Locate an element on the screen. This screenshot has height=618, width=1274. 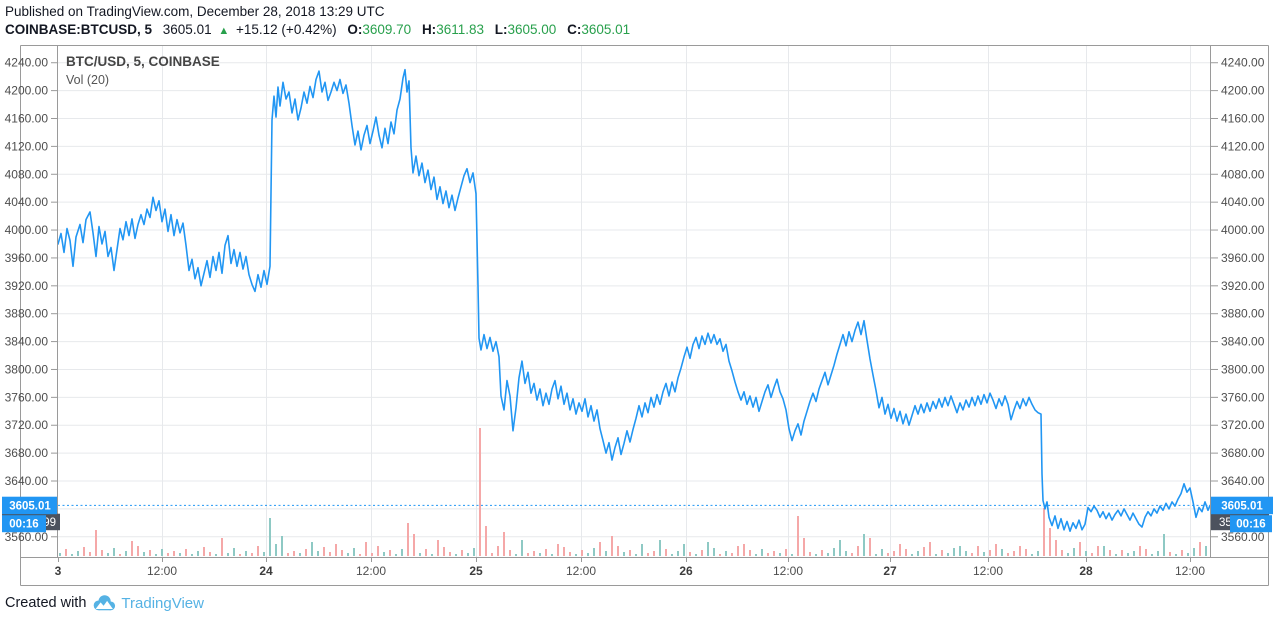
price-tick-label: 4000.00 is located at coordinates (27, 230).